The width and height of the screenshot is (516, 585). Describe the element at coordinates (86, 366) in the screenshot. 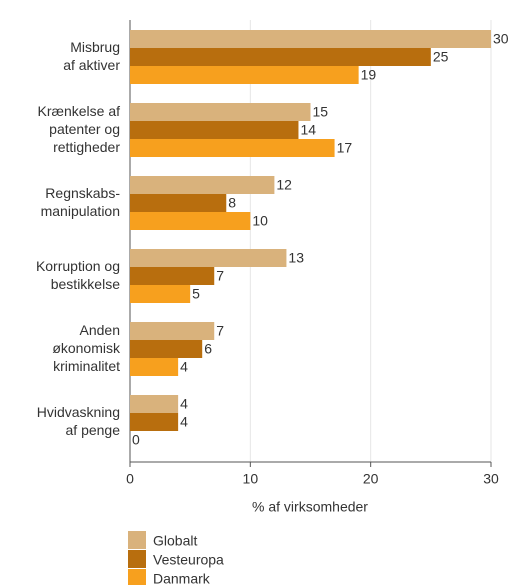

I see `y-tick-label-line: kriminalitet` at that location.